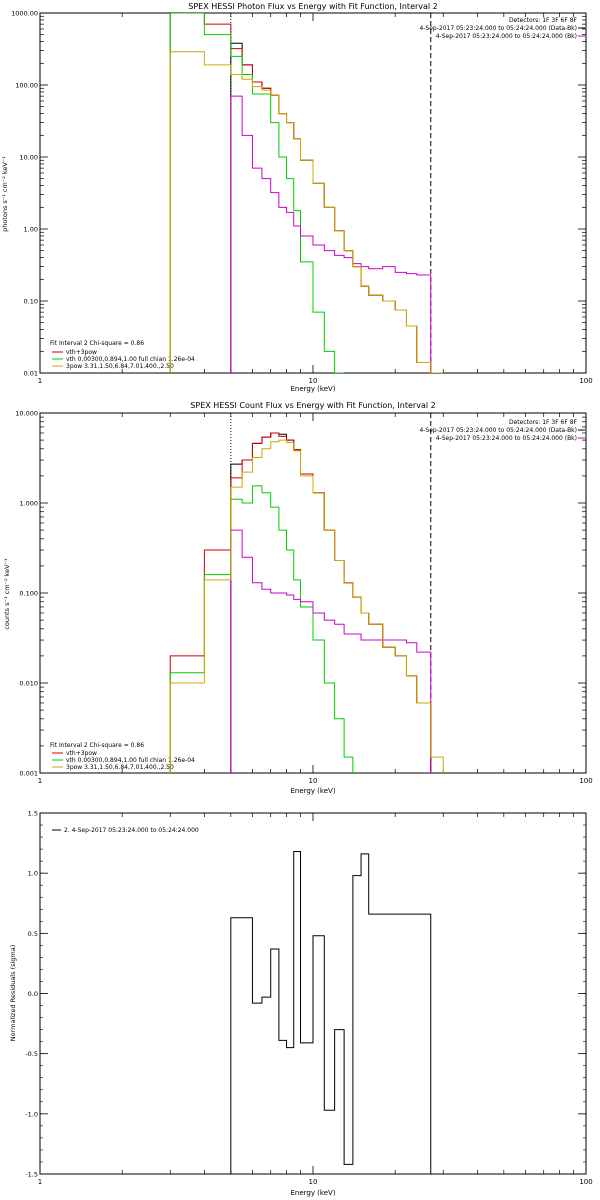  I want to click on photon-flux-x-tick-label: 100, so click(585, 381).